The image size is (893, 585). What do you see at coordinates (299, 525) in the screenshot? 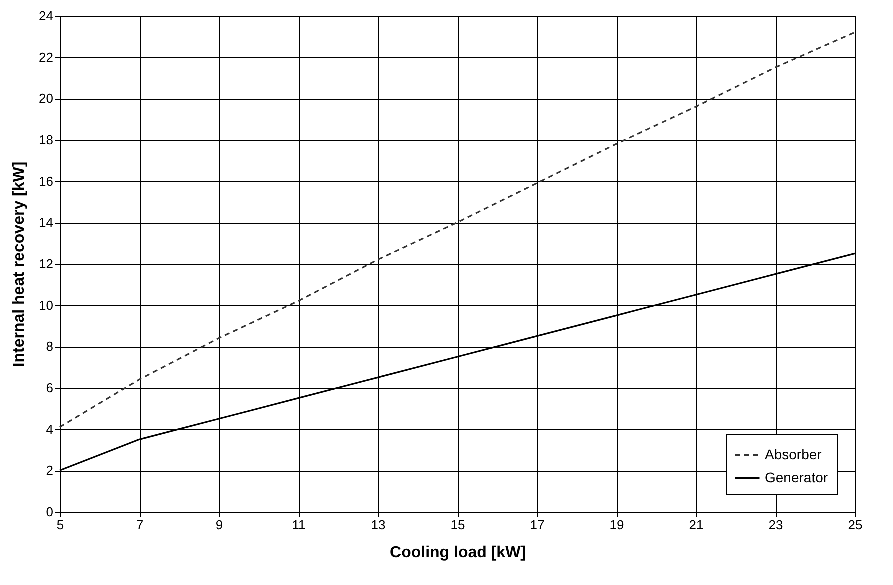
I see `x-tick-label: 11` at bounding box center [299, 525].